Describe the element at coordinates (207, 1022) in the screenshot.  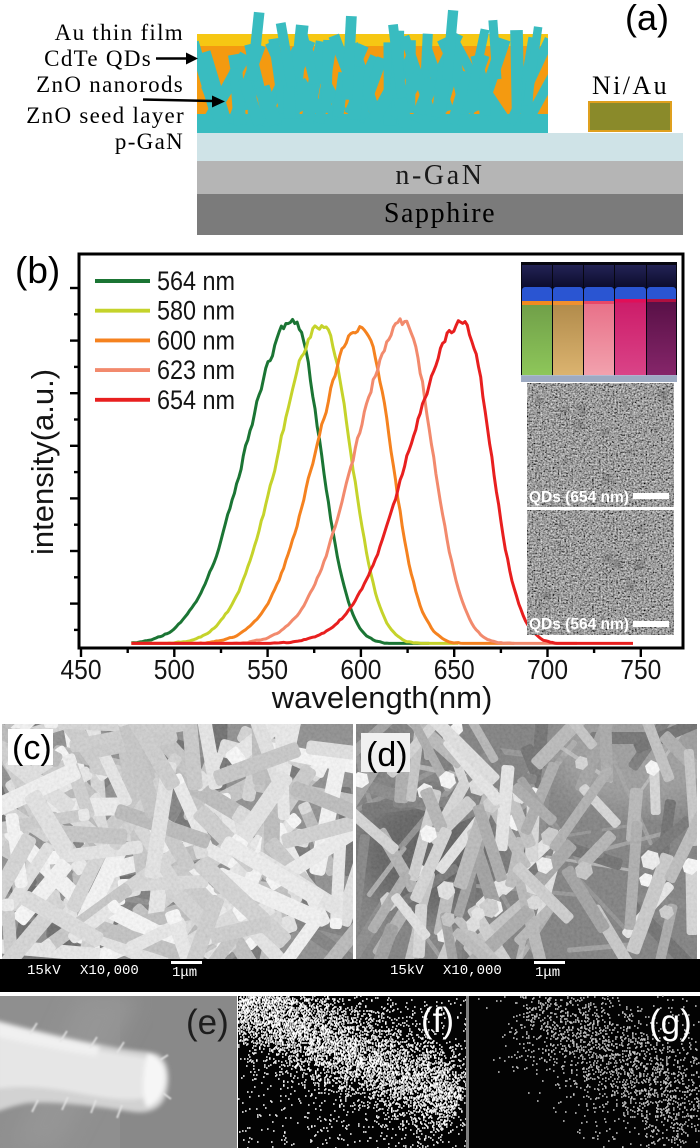
I see `svg-text: (e)` at that location.